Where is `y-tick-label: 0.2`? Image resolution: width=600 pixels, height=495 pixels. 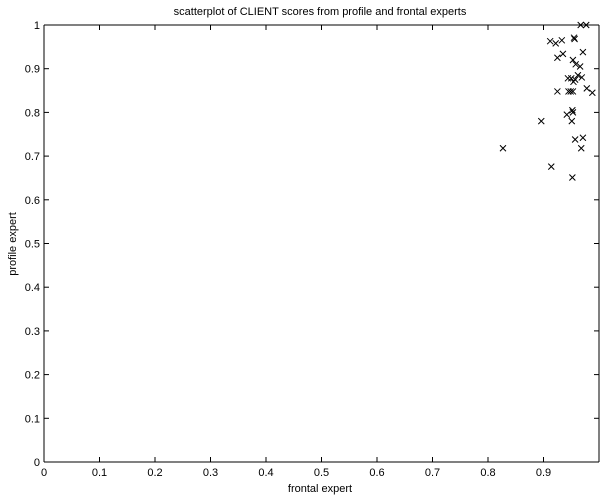
y-tick-label: 0.2 is located at coordinates (32, 376).